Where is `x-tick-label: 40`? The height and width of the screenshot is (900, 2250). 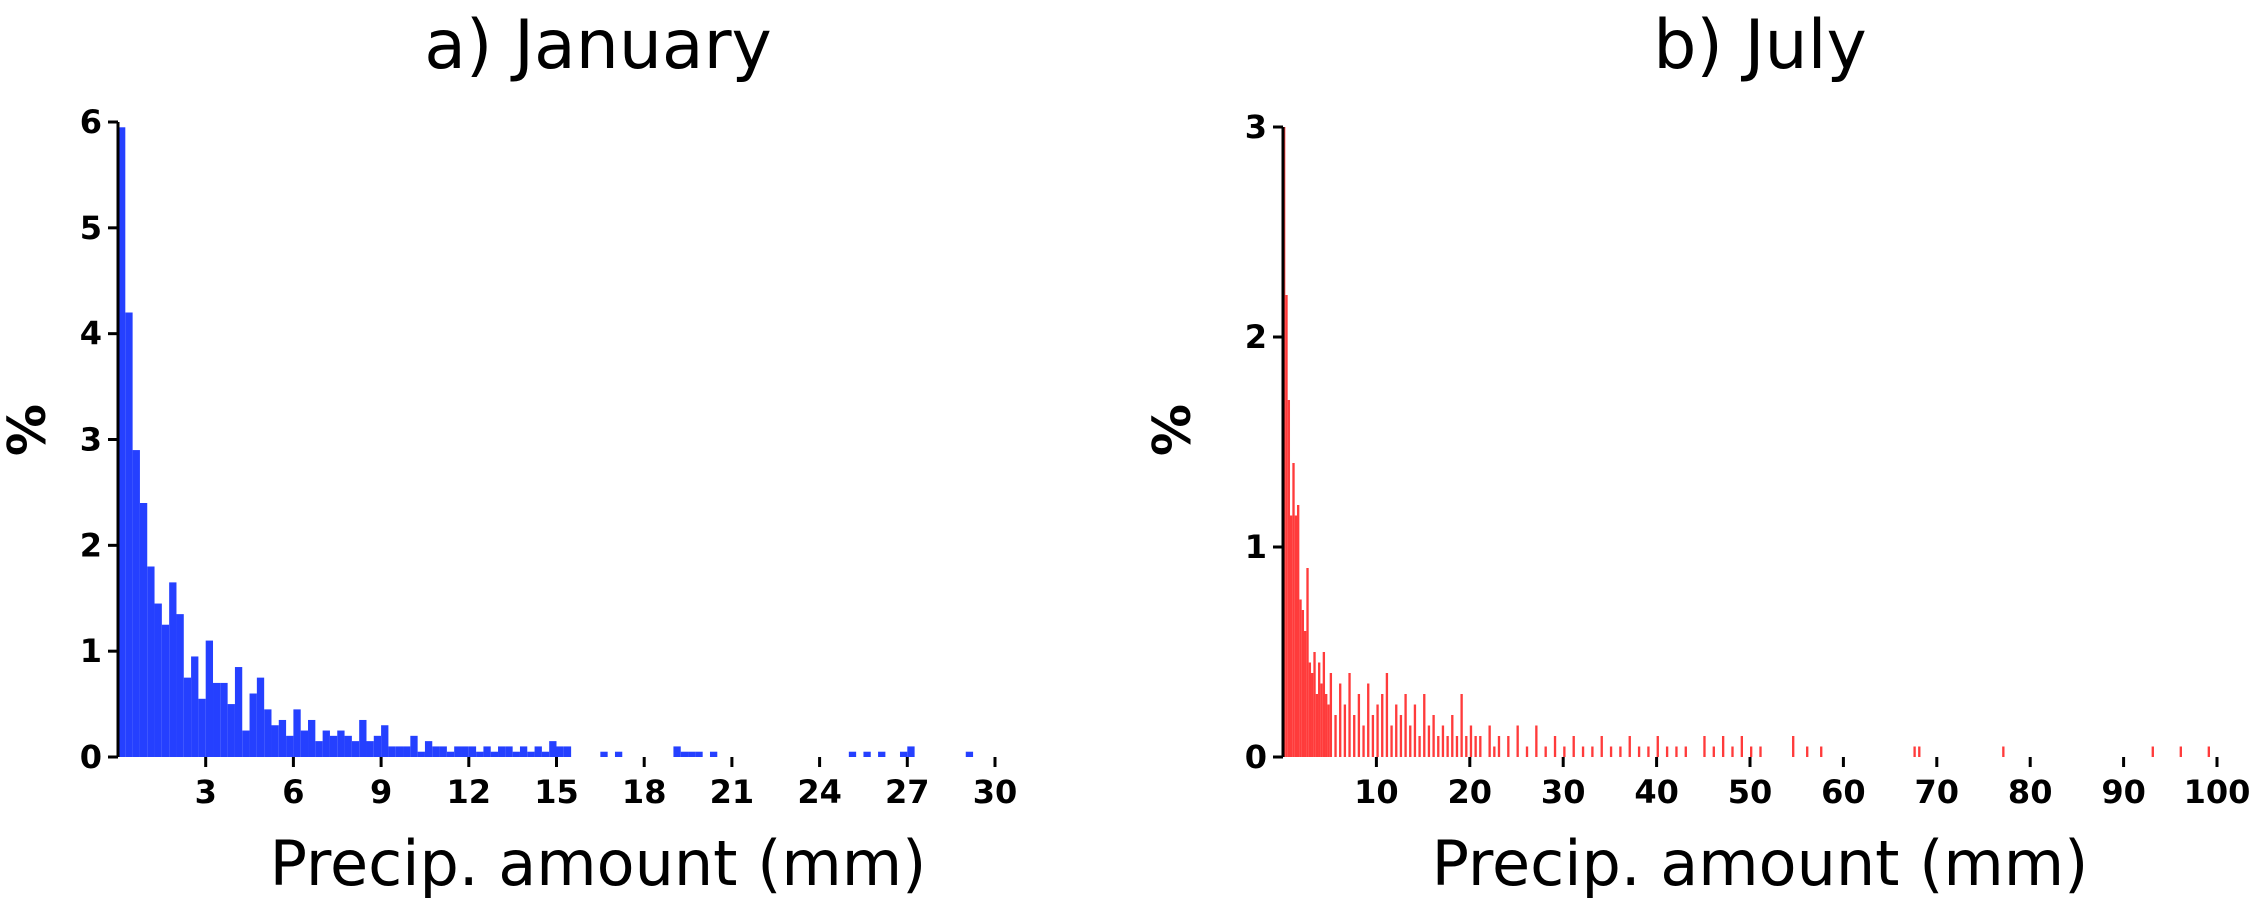 x-tick-label: 40 is located at coordinates (1656, 792).